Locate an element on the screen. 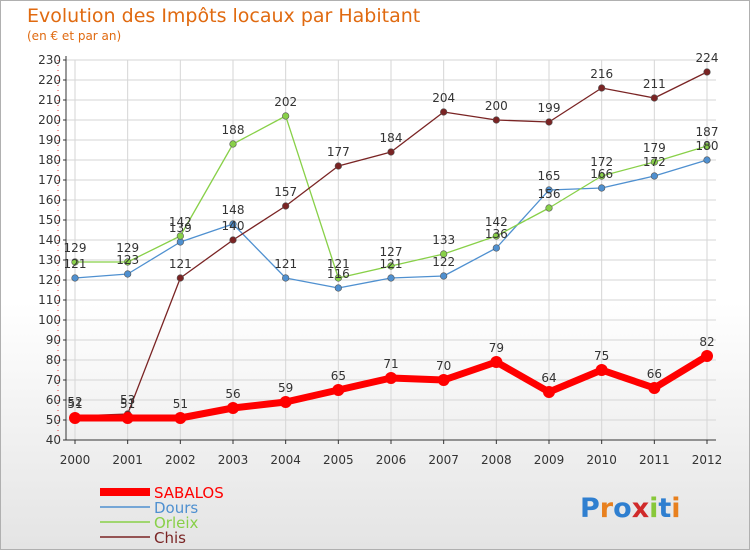 The height and width of the screenshot is (550, 750). data-label-sabalos: 75 is located at coordinates (601, 356).